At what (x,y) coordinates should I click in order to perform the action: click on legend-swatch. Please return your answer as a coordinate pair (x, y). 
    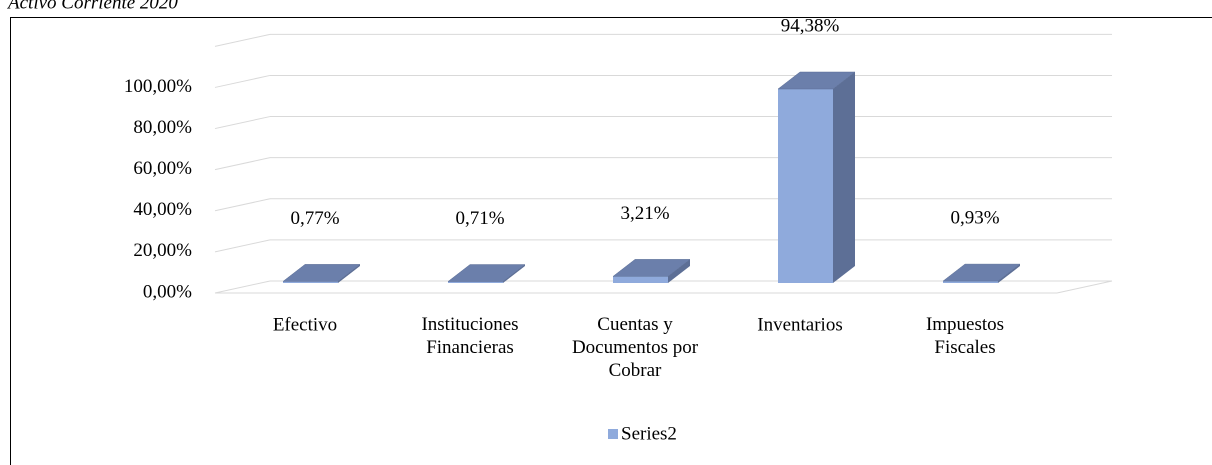
    Looking at the image, I should click on (613, 434).